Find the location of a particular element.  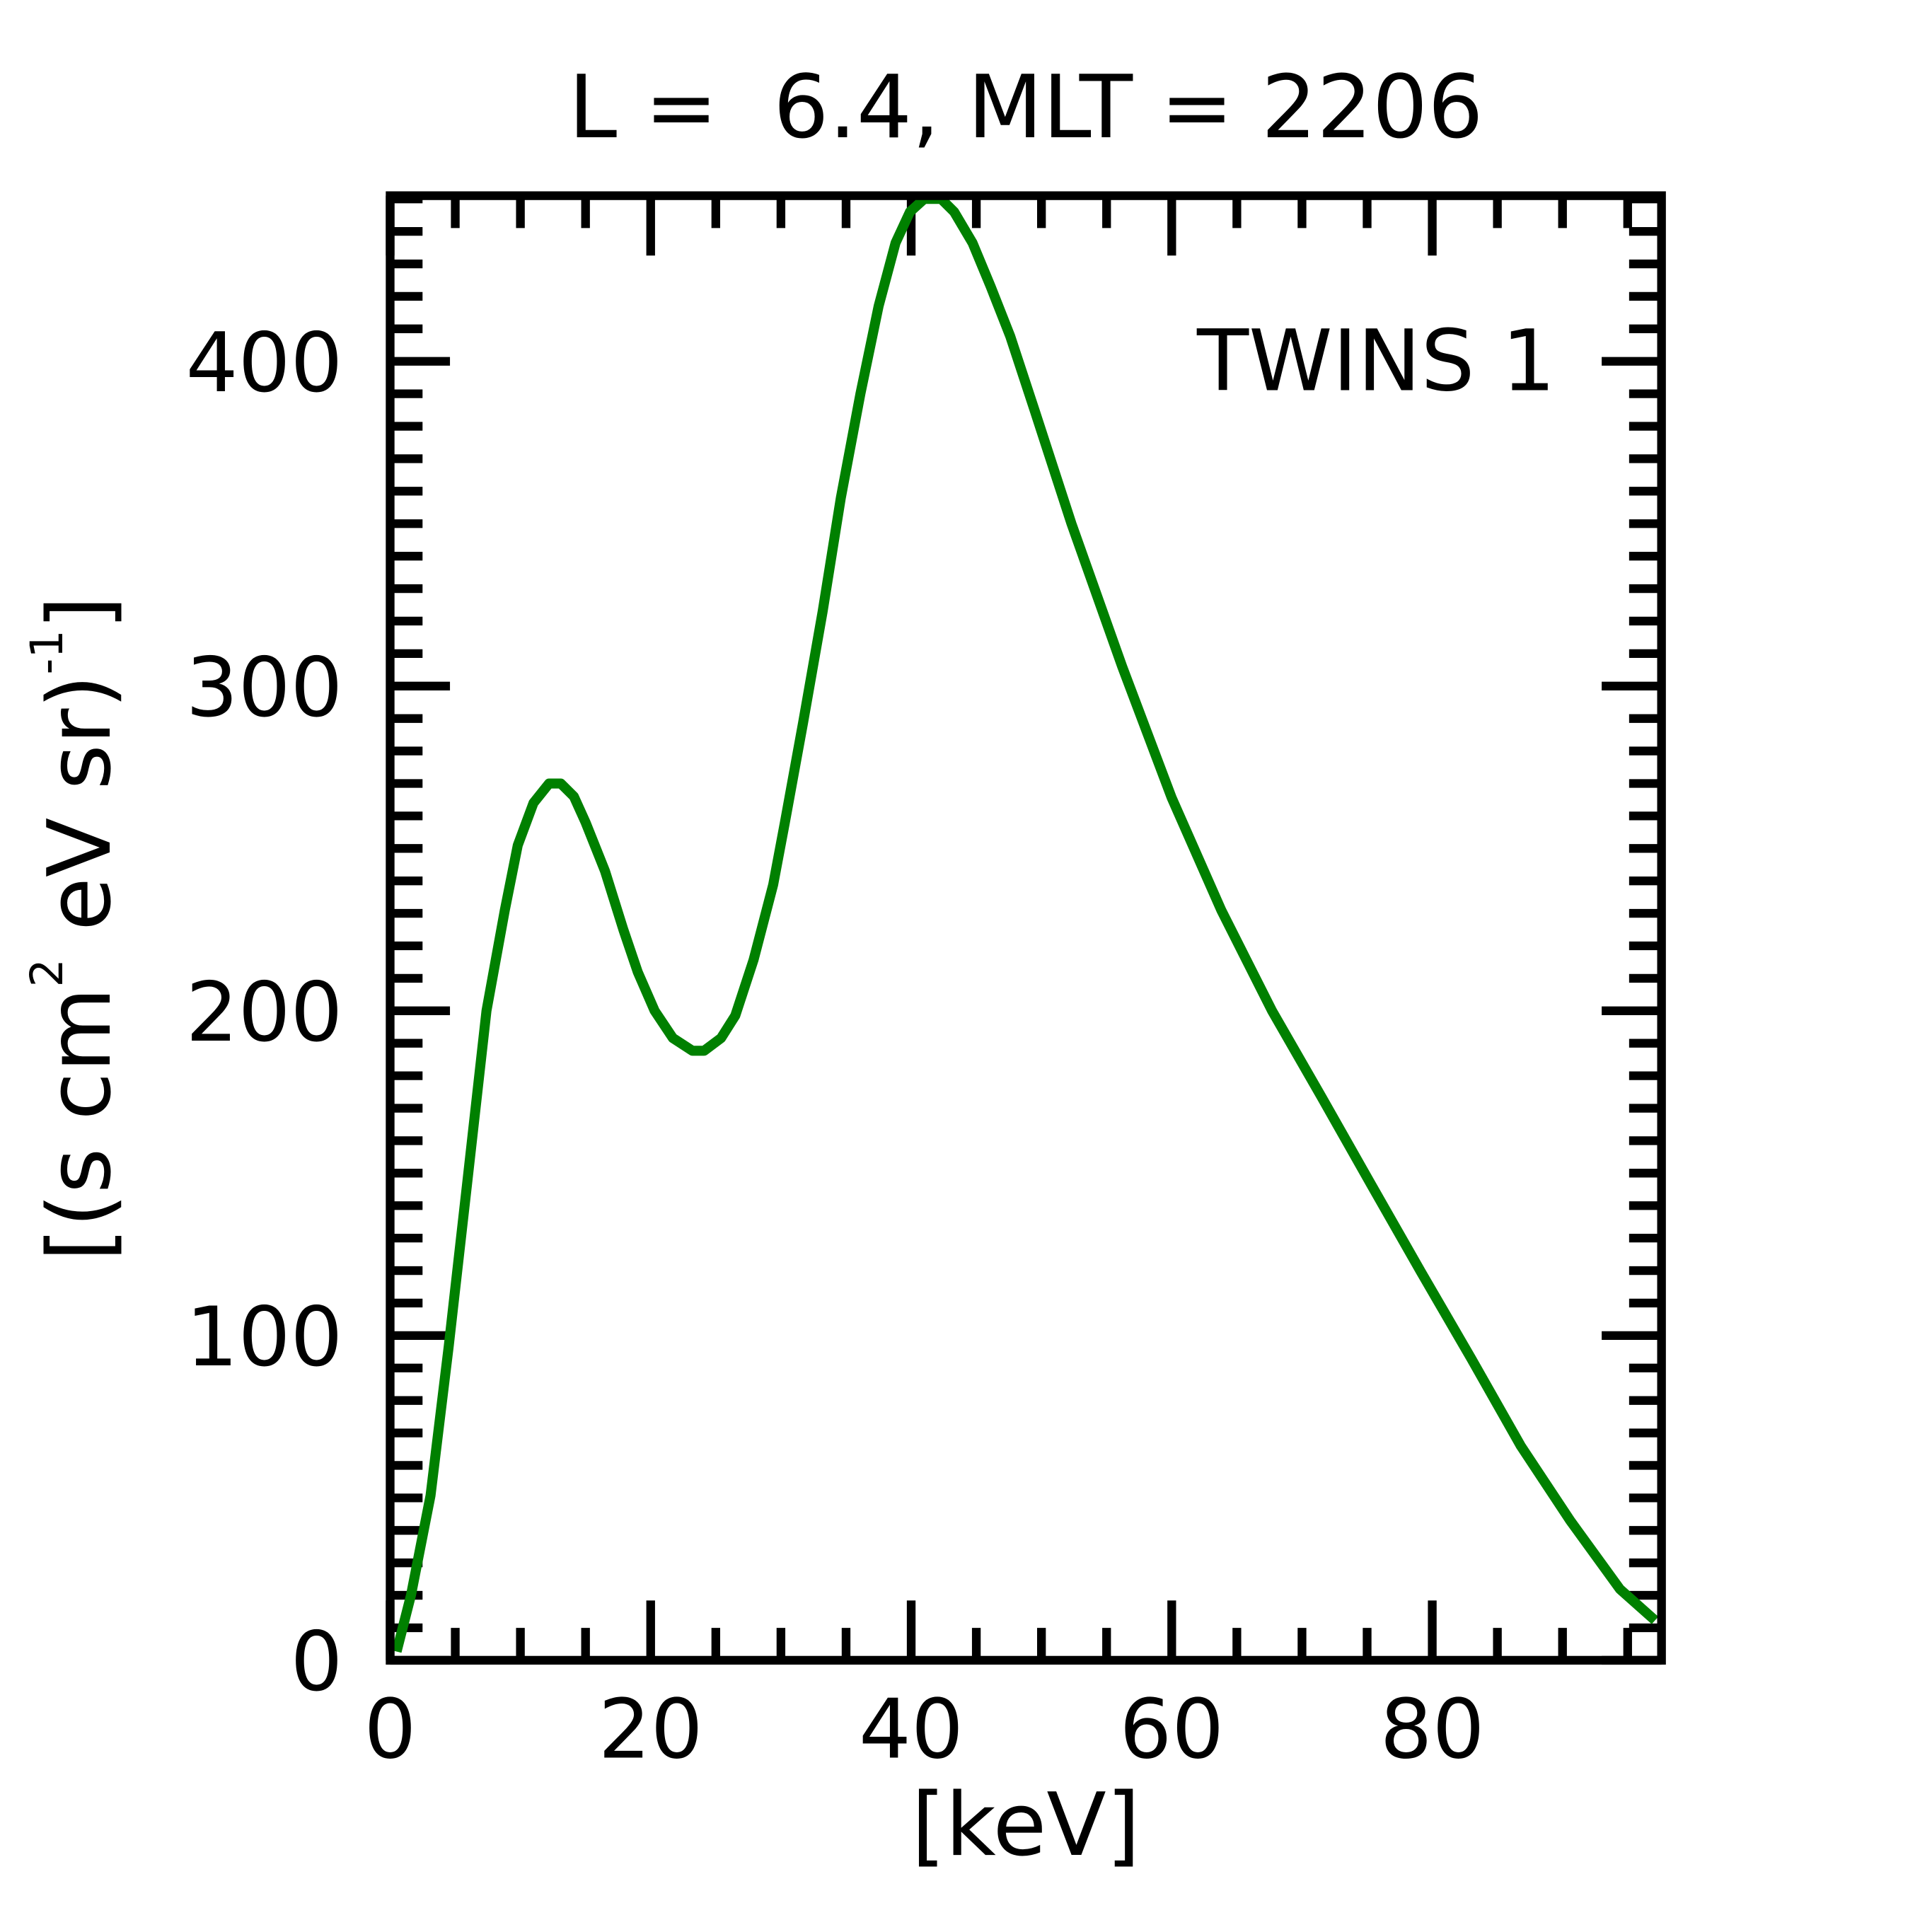

x-tick-label: 80 is located at coordinates (1432, 1729).